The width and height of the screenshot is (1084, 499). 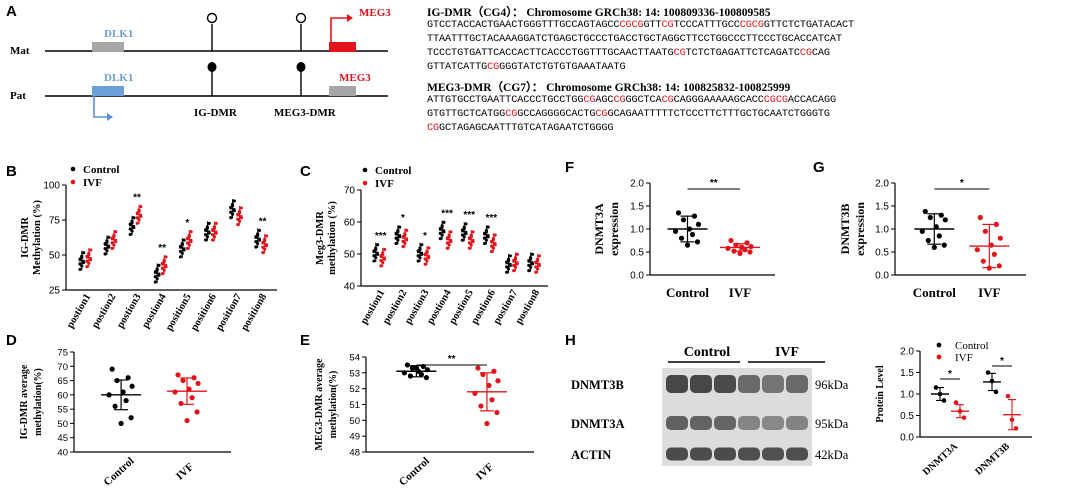 I want to click on x-category-label: IVF, so click(x=740, y=292).